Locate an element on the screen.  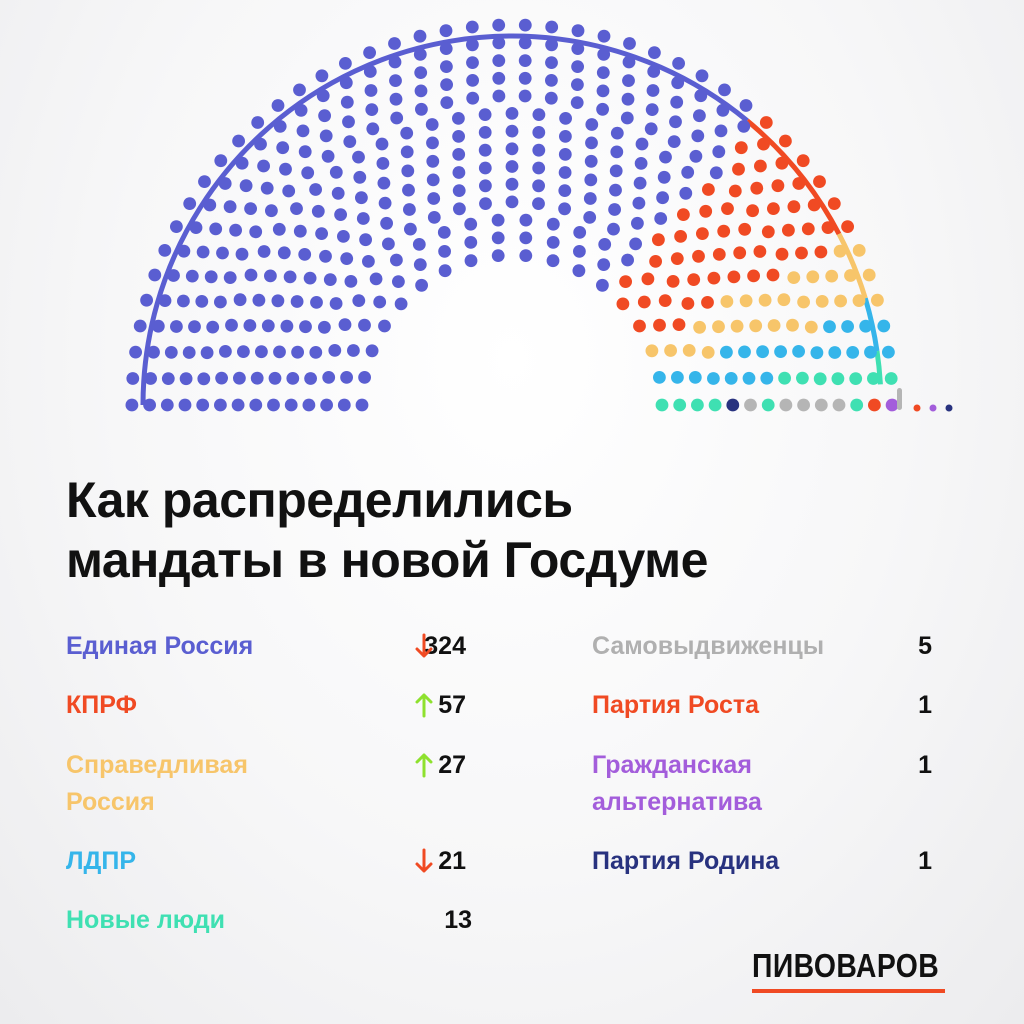
legend-label: Новые люди is located at coordinates (146, 920).